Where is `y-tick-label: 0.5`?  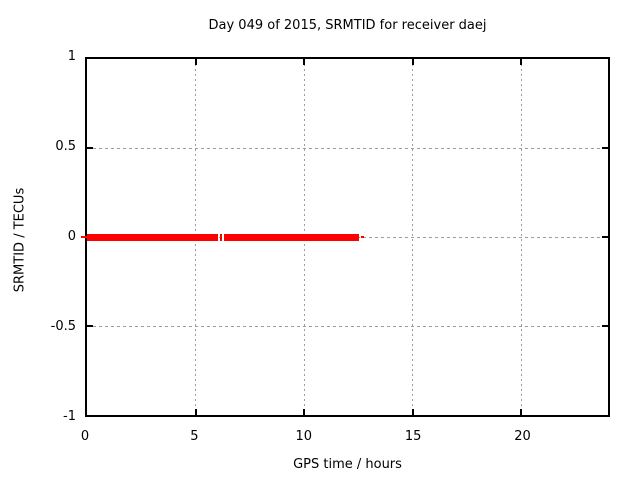 y-tick-label: 0.5 is located at coordinates (65, 146).